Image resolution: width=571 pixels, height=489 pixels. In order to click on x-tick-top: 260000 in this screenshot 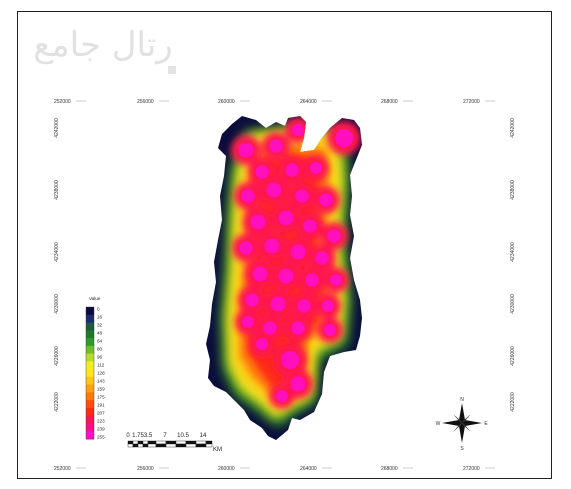, I will do `click(226, 102)`.